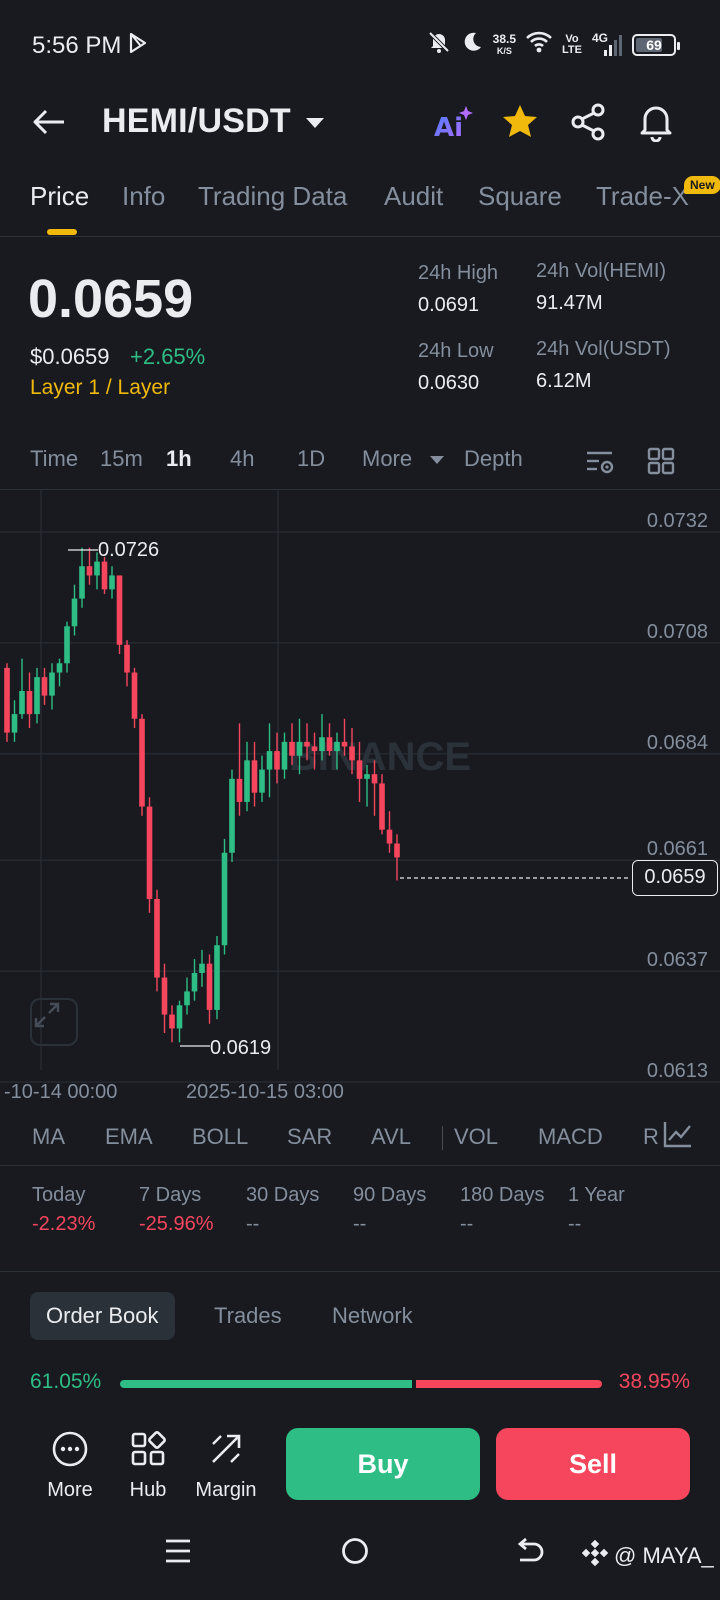 Image resolution: width=720 pixels, height=1600 pixels. Describe the element at coordinates (196, 121) in the screenshot. I see `pair-title: HEMI/USDT` at that location.